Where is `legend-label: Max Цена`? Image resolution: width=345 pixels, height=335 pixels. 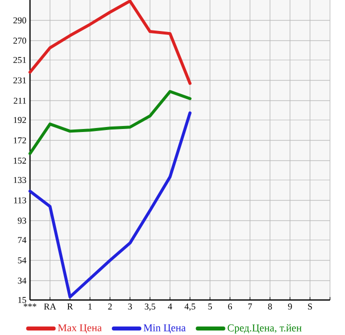 legend-label: Max Цена is located at coordinates (80, 329).